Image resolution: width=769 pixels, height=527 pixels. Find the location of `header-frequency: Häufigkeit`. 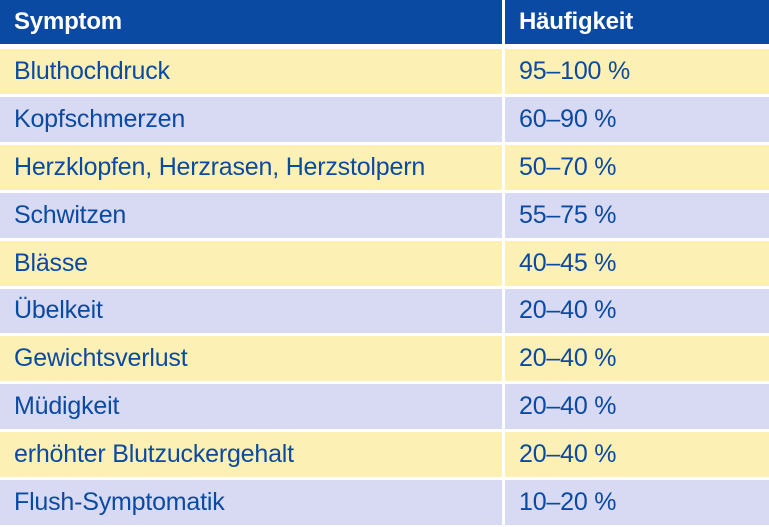

header-frequency: Häufigkeit is located at coordinates (637, 23).